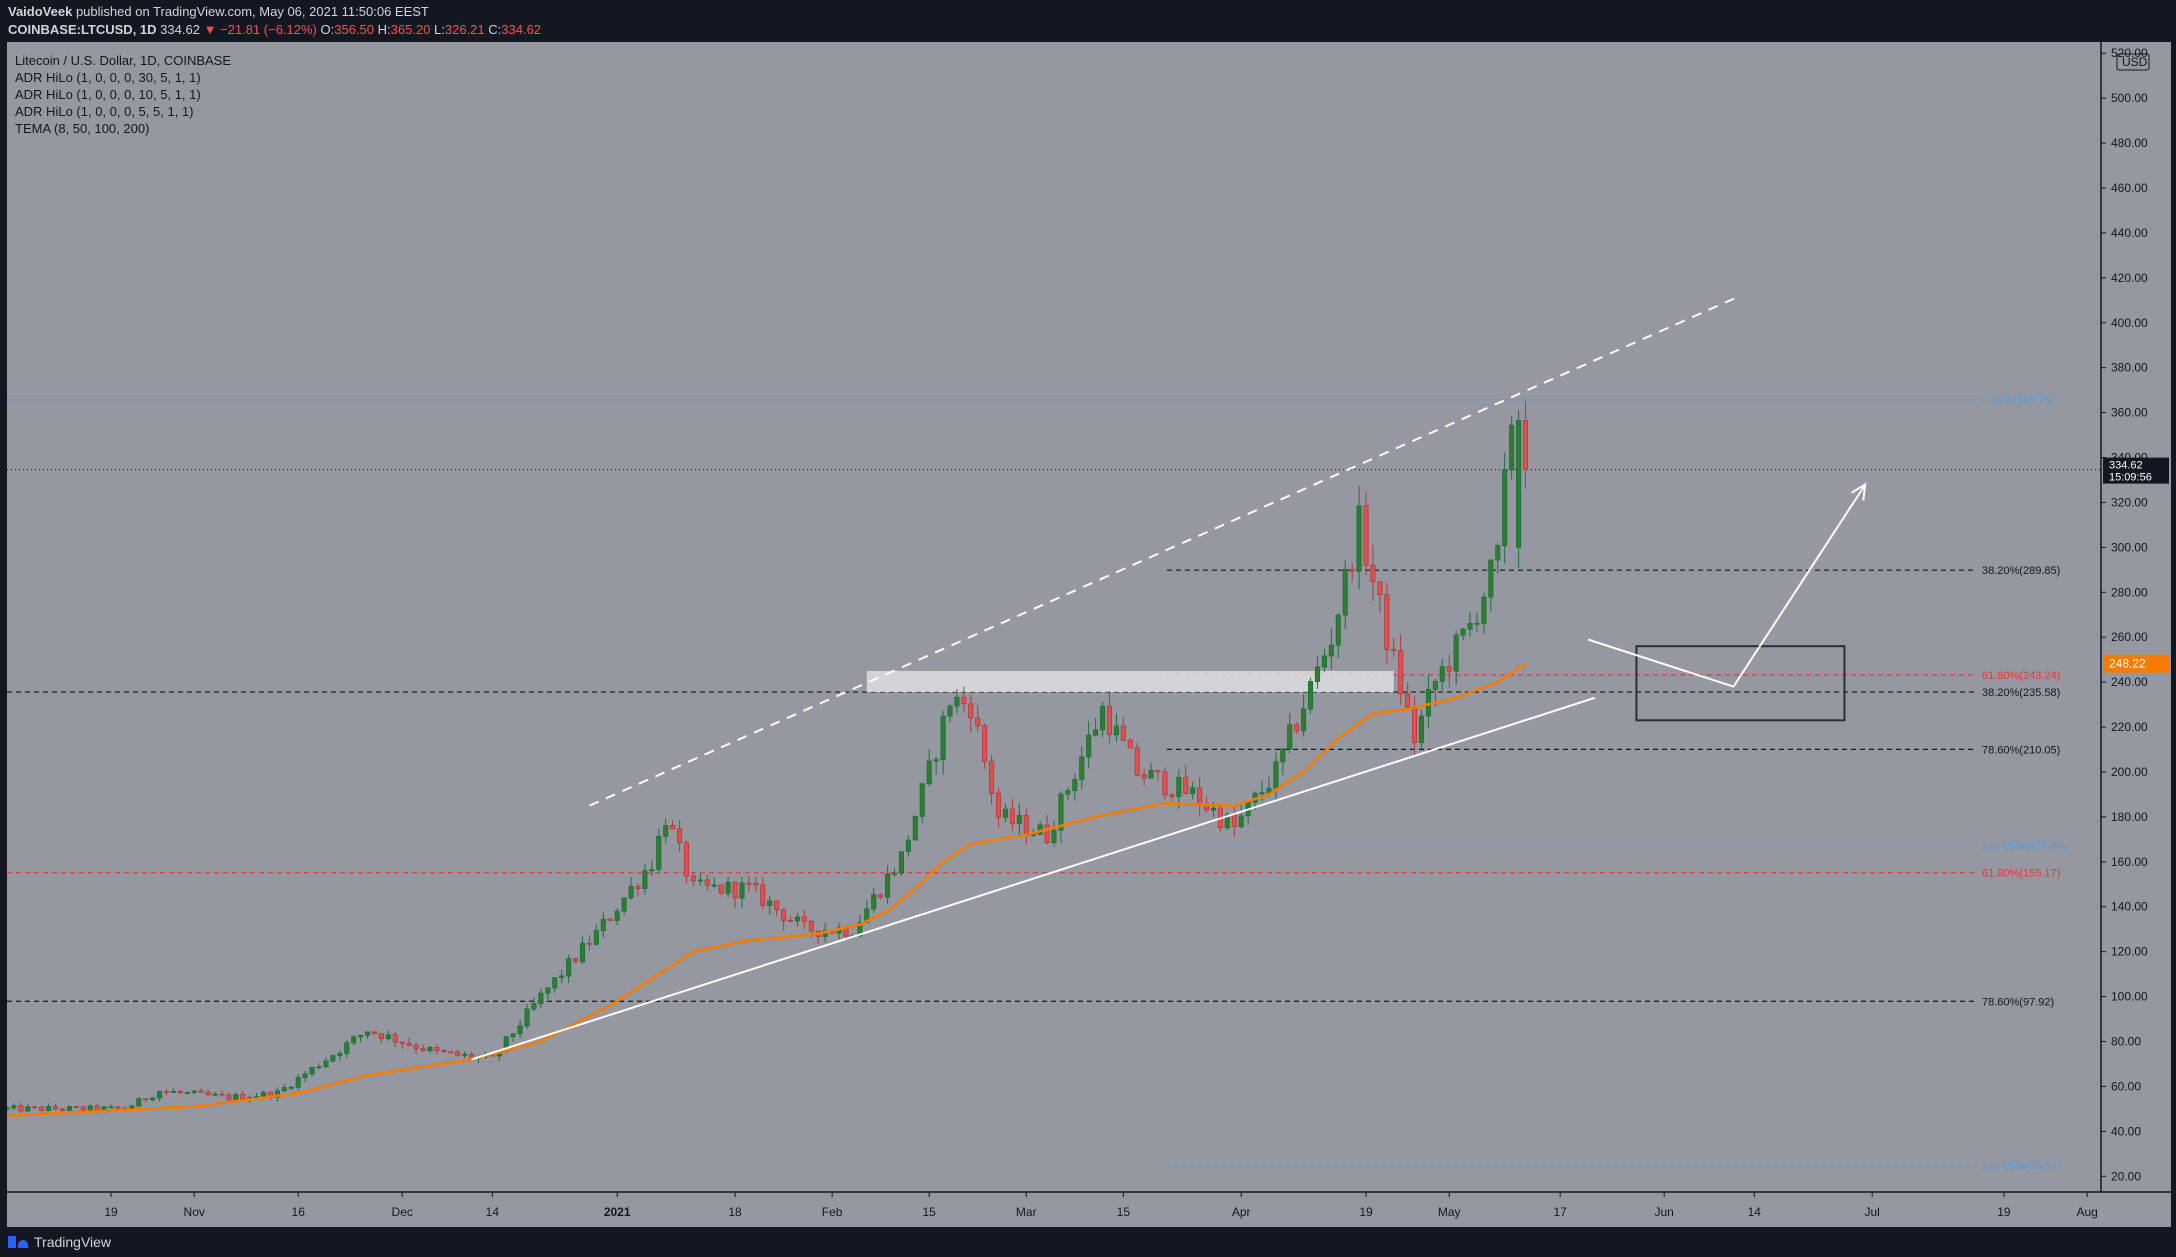 This screenshot has width=2176, height=1257. I want to click on legend-indicator: TEMA (8, 50, 100, 200), so click(82, 128).